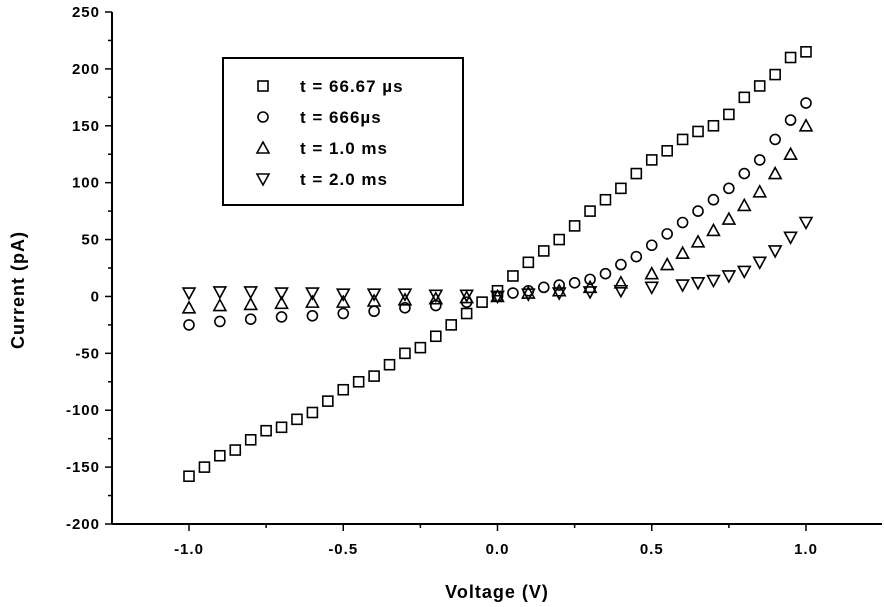  Describe the element at coordinates (344, 179) in the screenshot. I see `legend-label: t = 2.0 ms` at that location.